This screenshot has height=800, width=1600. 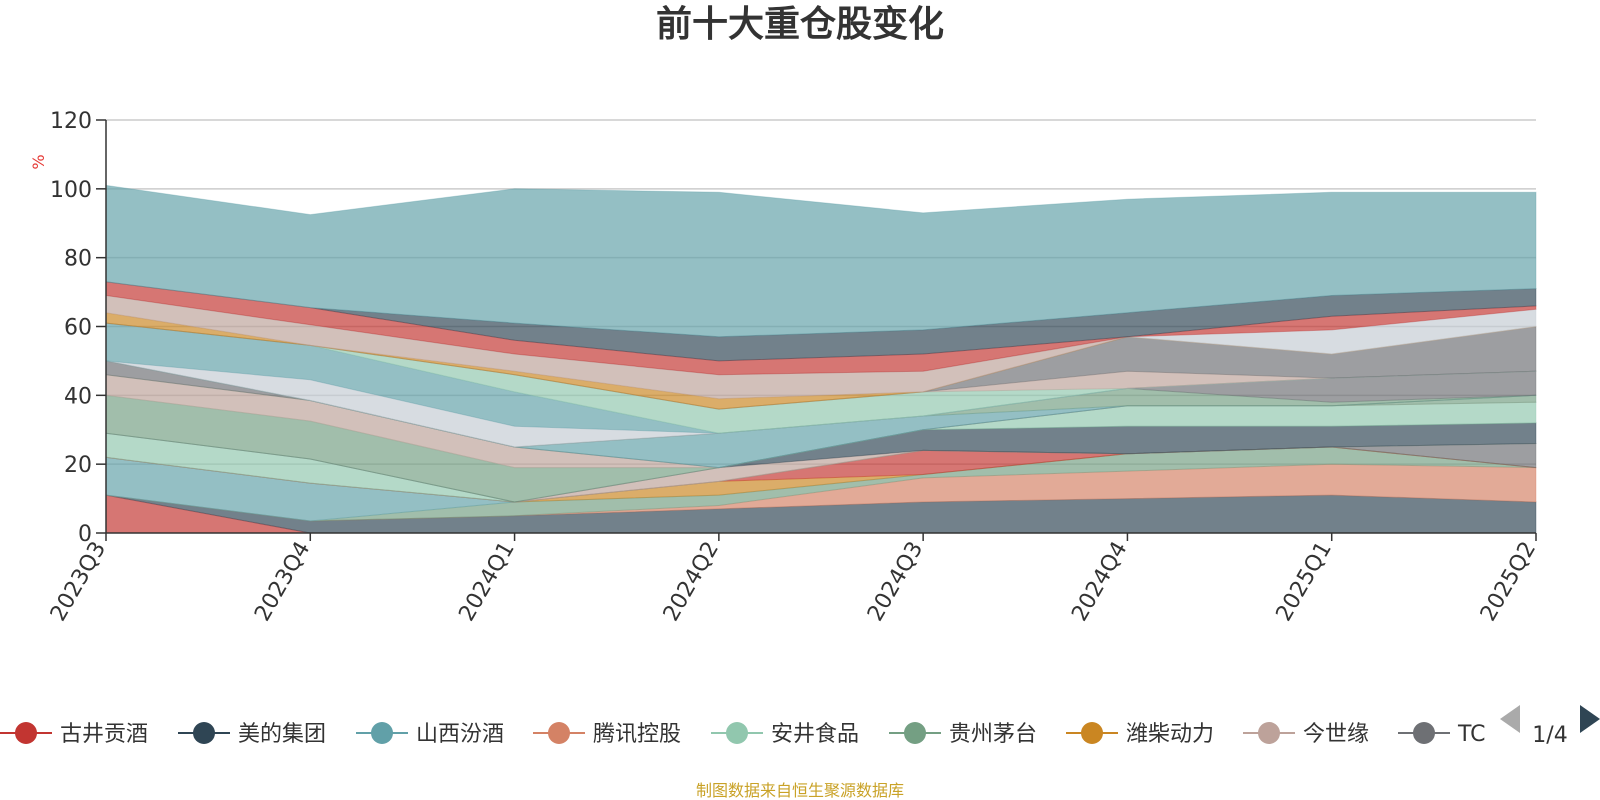 I want to click on legend-item: 山西汾酒, so click(x=430, y=734).